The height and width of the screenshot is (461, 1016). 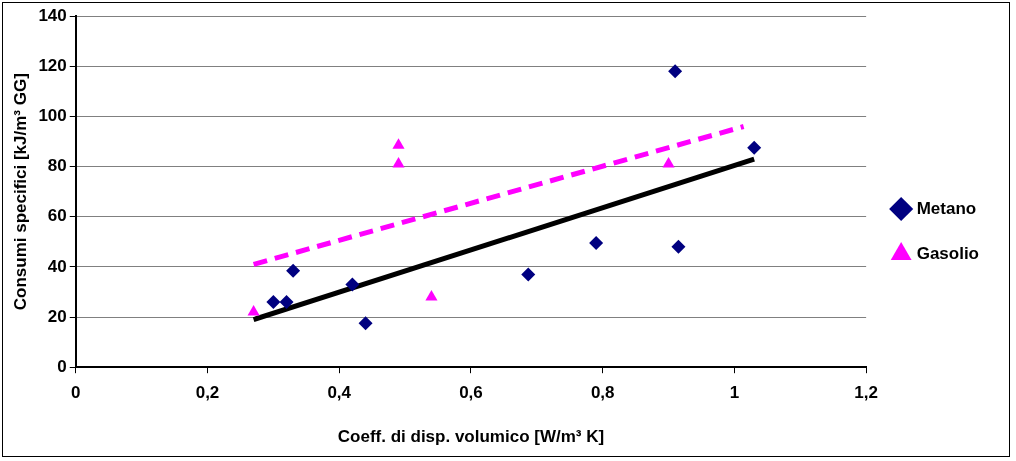 What do you see at coordinates (339, 393) in the screenshot?
I see `x-tick-label: 0,4` at bounding box center [339, 393].